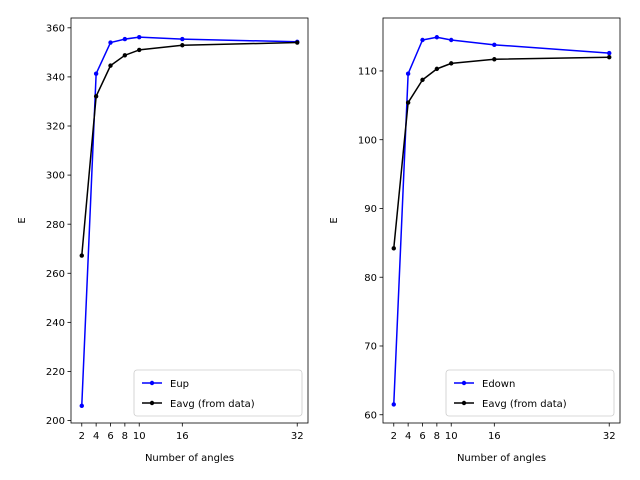 The image size is (640, 480). What do you see at coordinates (370, 209) in the screenshot?
I see `y-tick-label: 90` at bounding box center [370, 209].